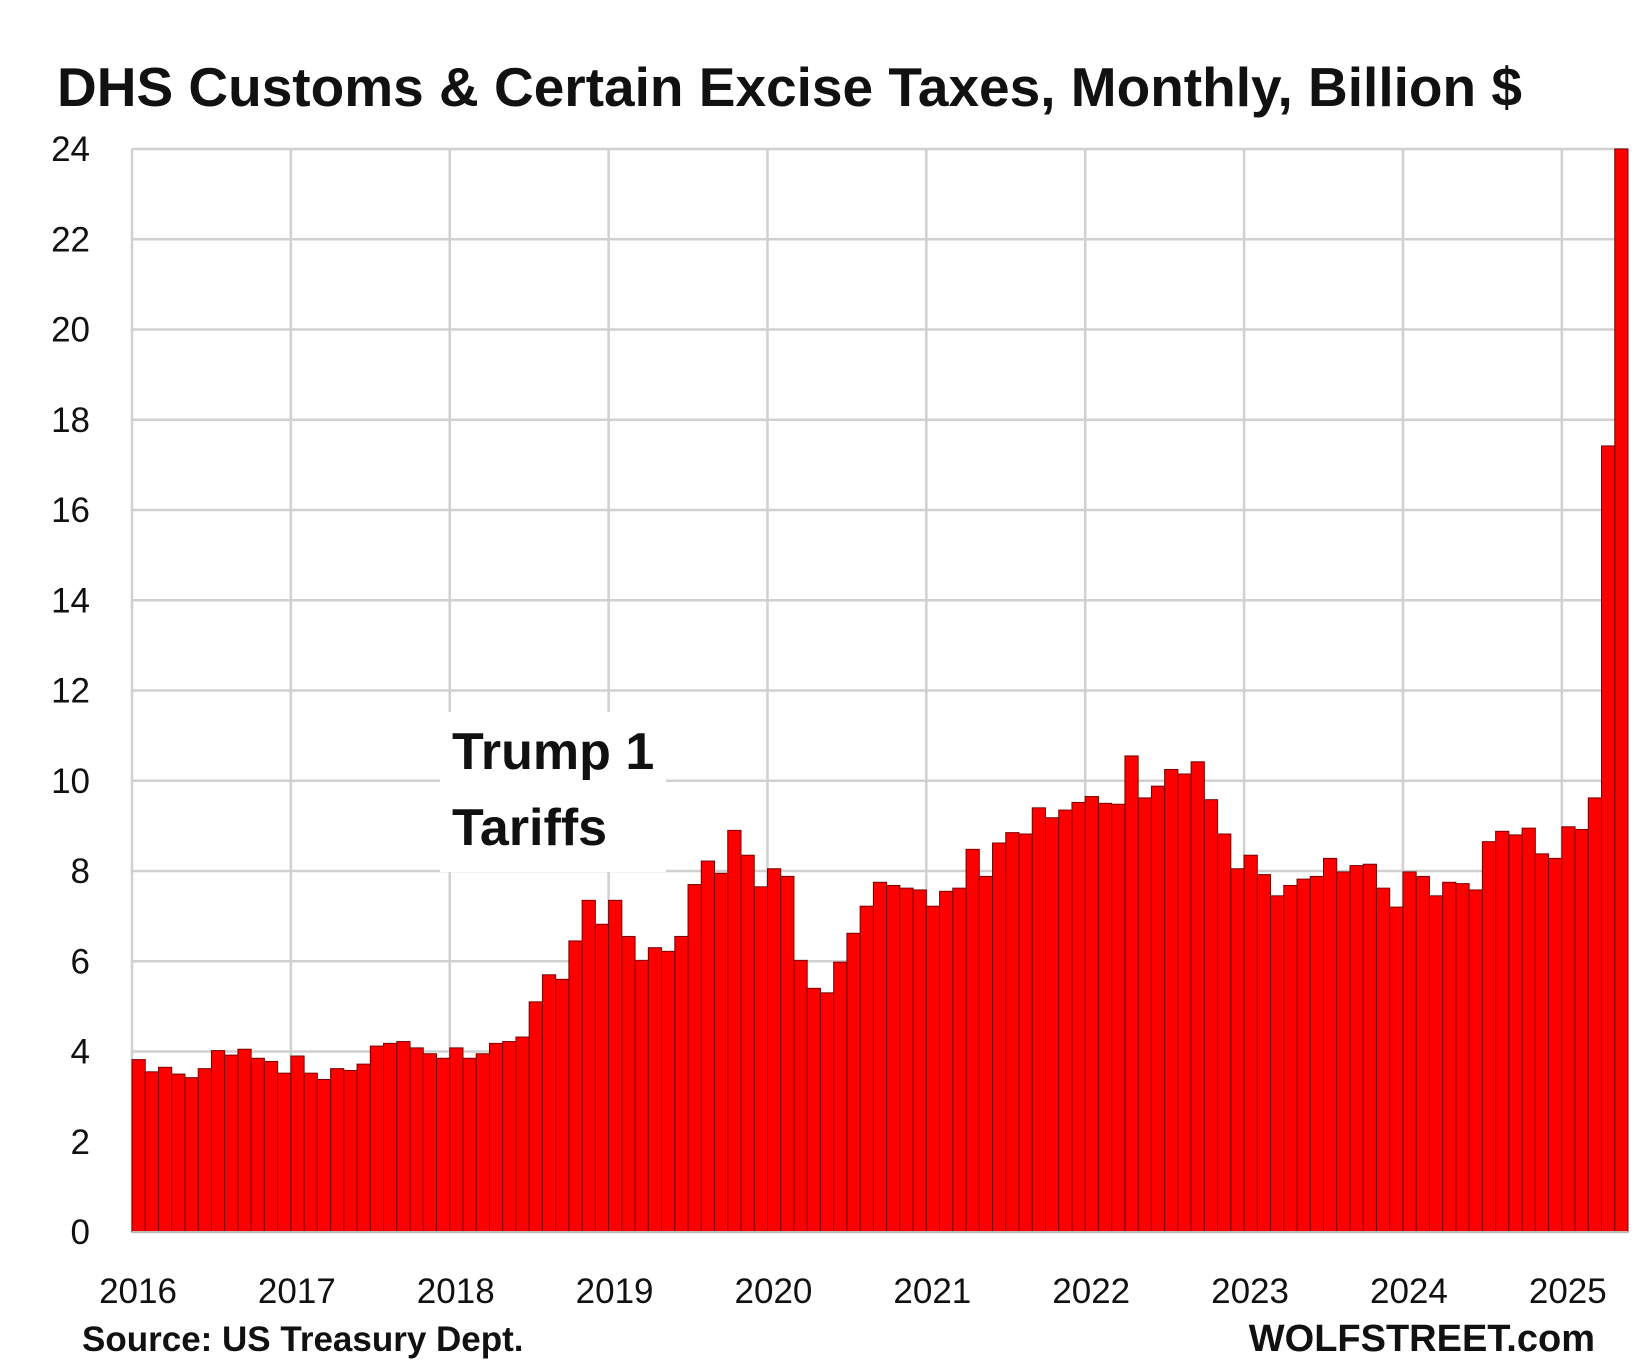 The width and height of the screenshot is (1635, 1371). I want to click on y-tick-label: 20, so click(70, 330).